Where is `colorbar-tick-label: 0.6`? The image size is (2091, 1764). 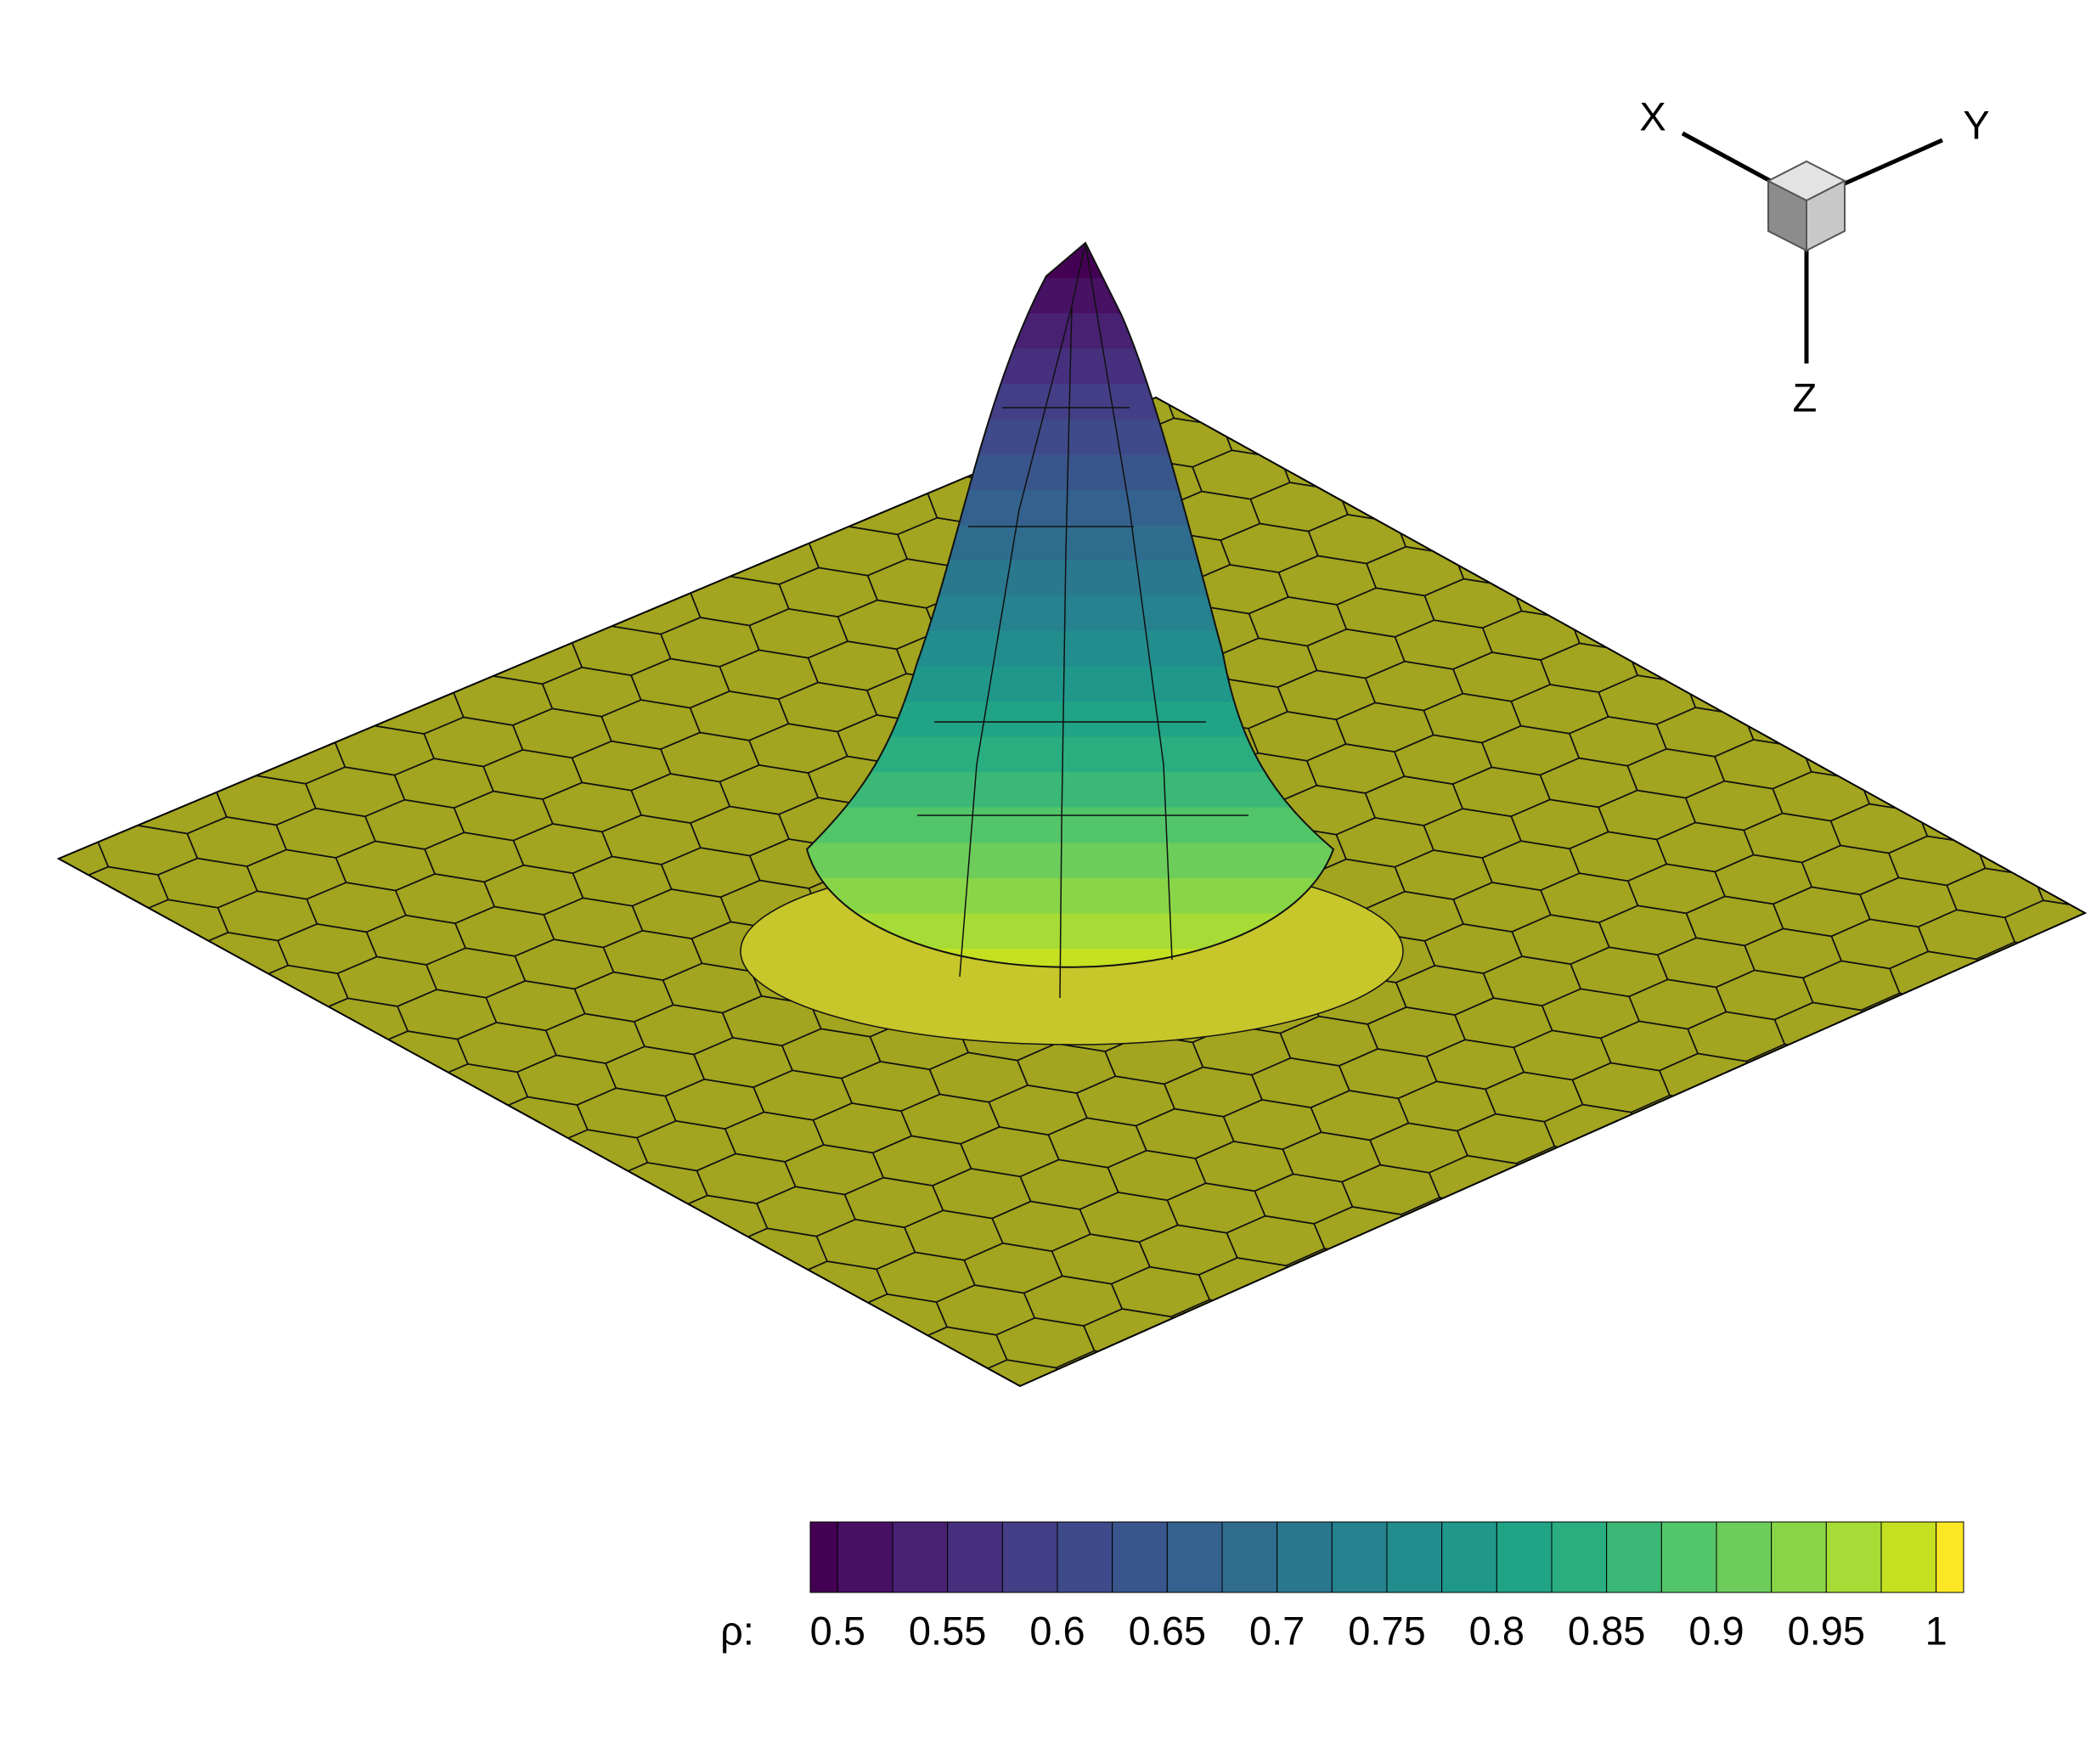 colorbar-tick-label: 0.6 is located at coordinates (1057, 1631).